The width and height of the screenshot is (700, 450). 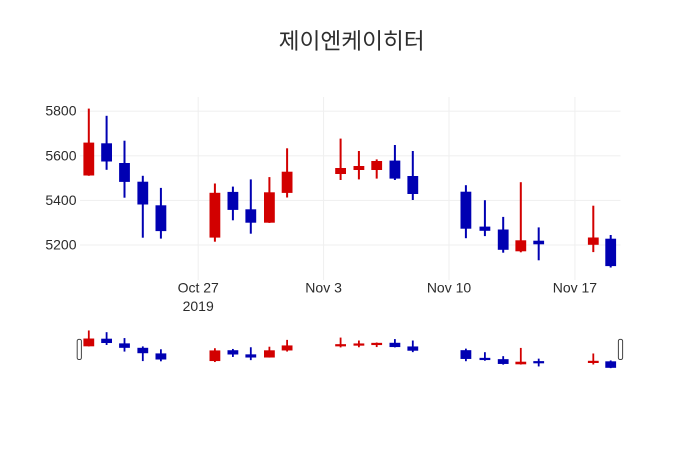 I want to click on svg-text: 2019, so click(x=198, y=306).